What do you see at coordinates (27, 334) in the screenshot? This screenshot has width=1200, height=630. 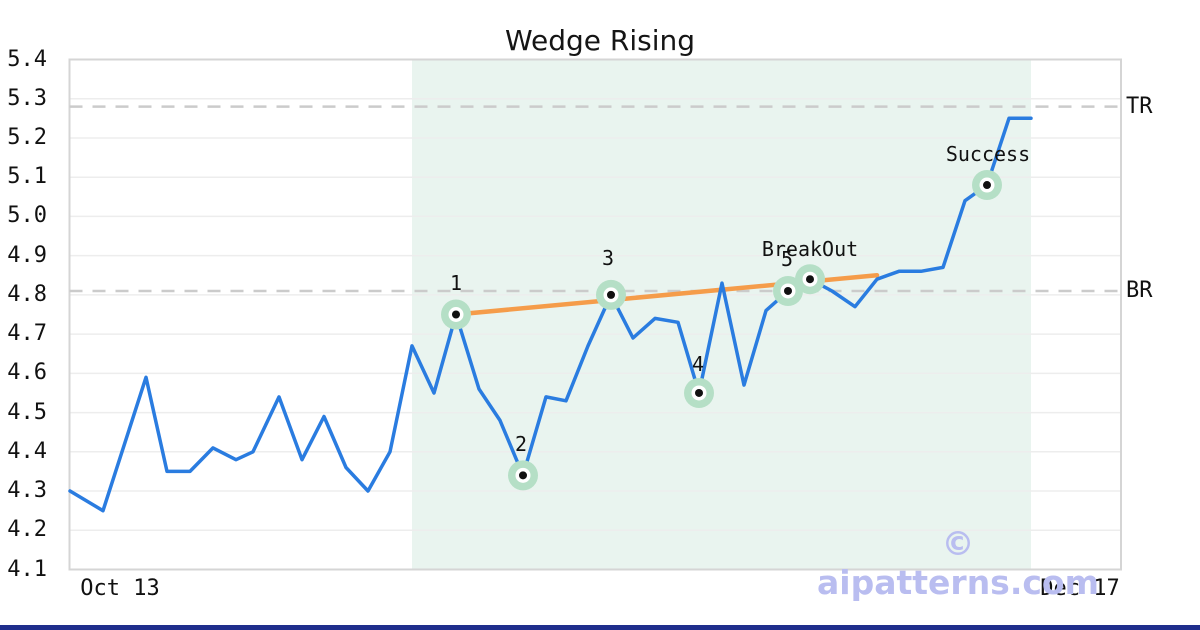 I see `y-tick-4.7: 4.7` at bounding box center [27, 334].